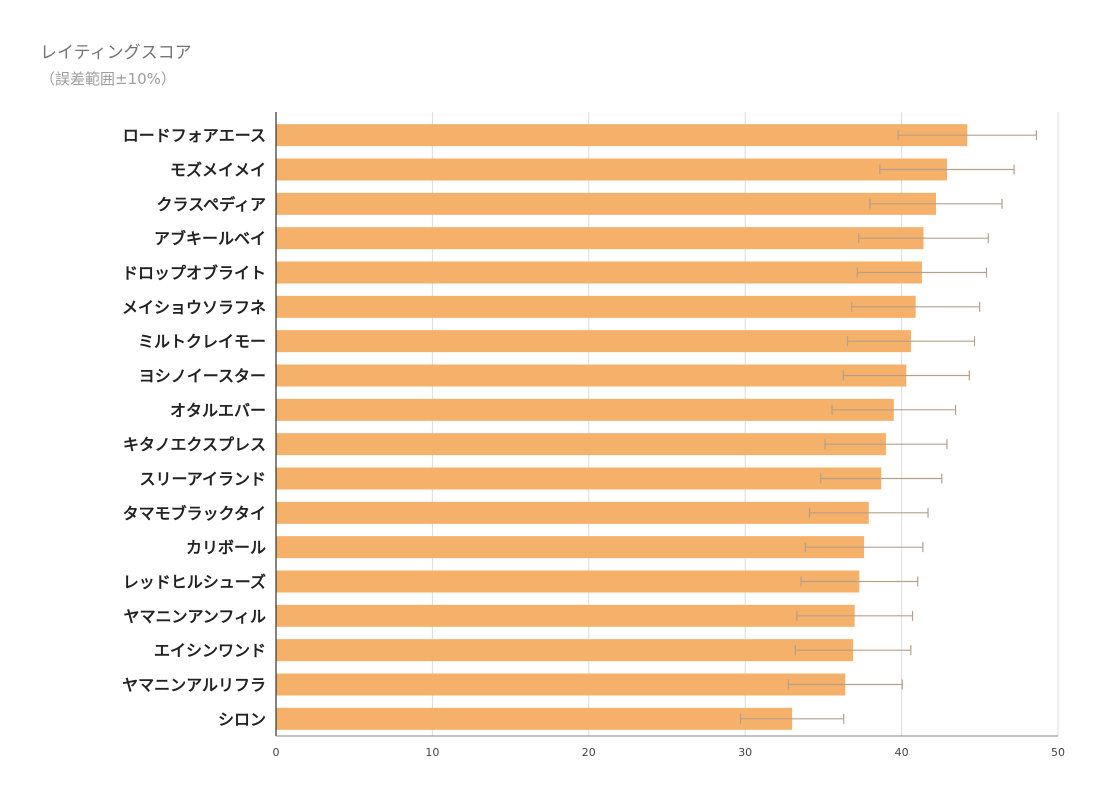 The image size is (1102, 799). What do you see at coordinates (211, 204) in the screenshot?
I see `category-label: クラスペディア` at bounding box center [211, 204].